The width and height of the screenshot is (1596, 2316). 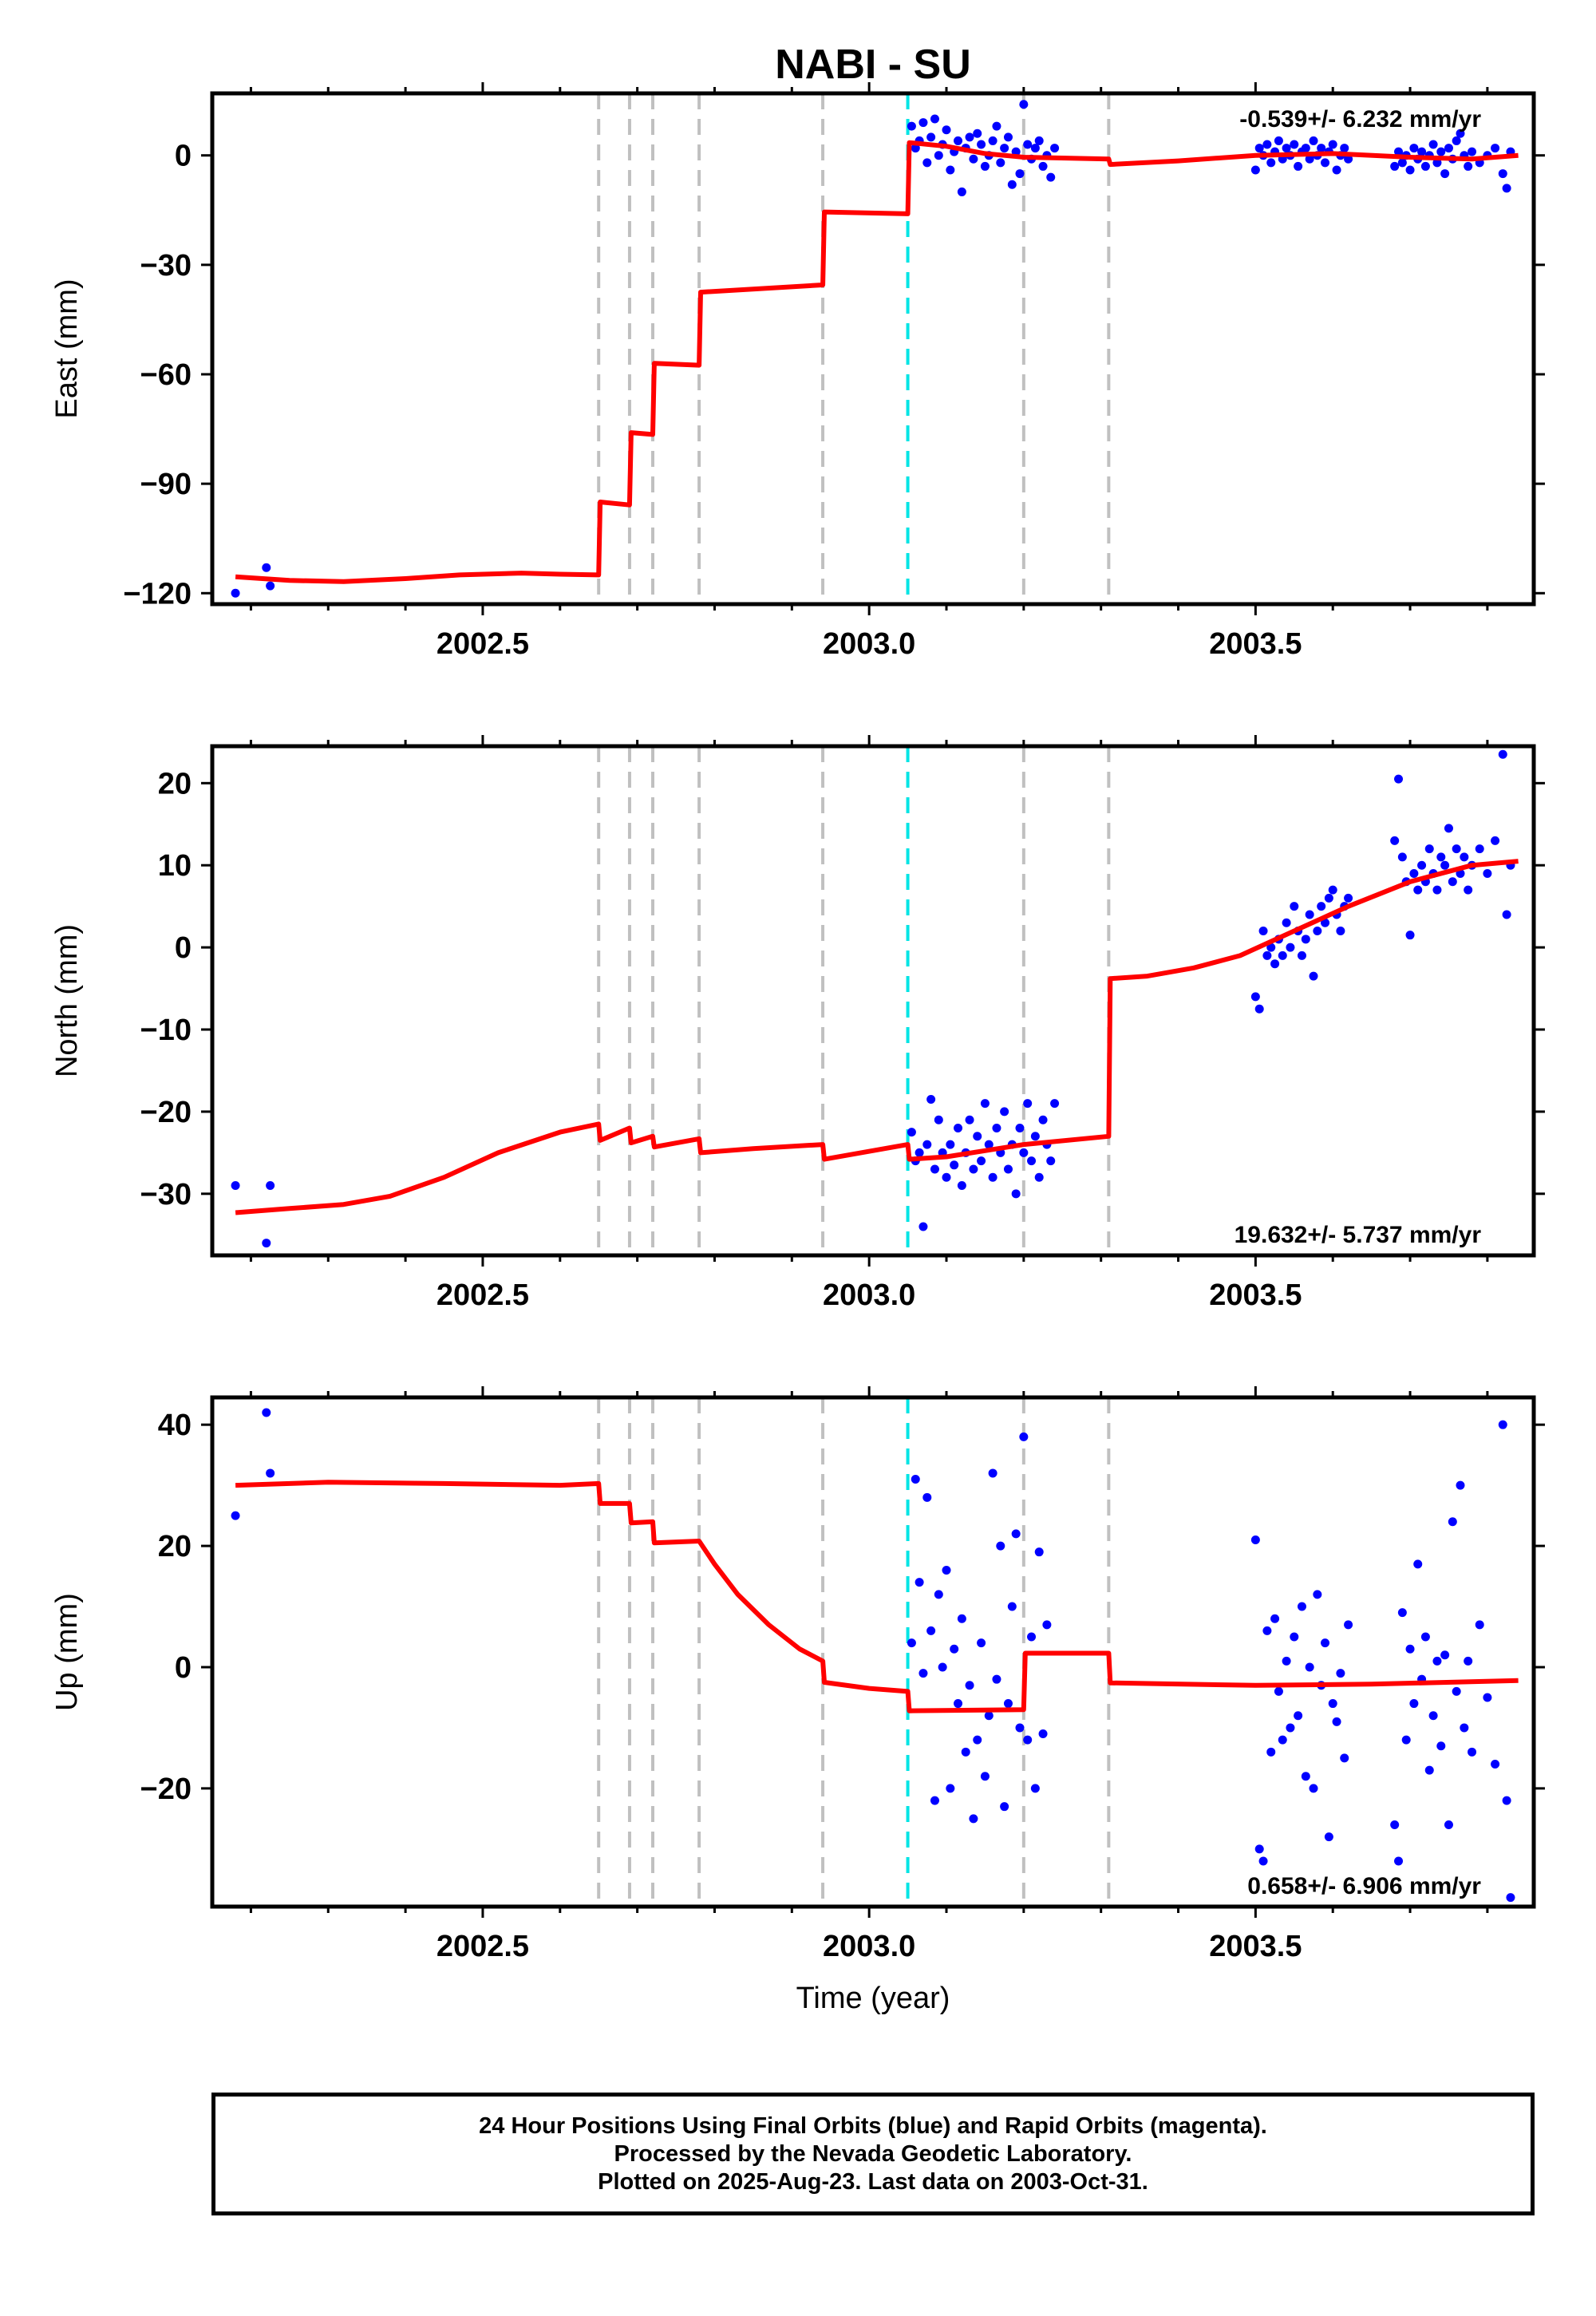 What do you see at coordinates (166, 1790) in the screenshot?
I see `y-tick-label: −20` at bounding box center [166, 1790].